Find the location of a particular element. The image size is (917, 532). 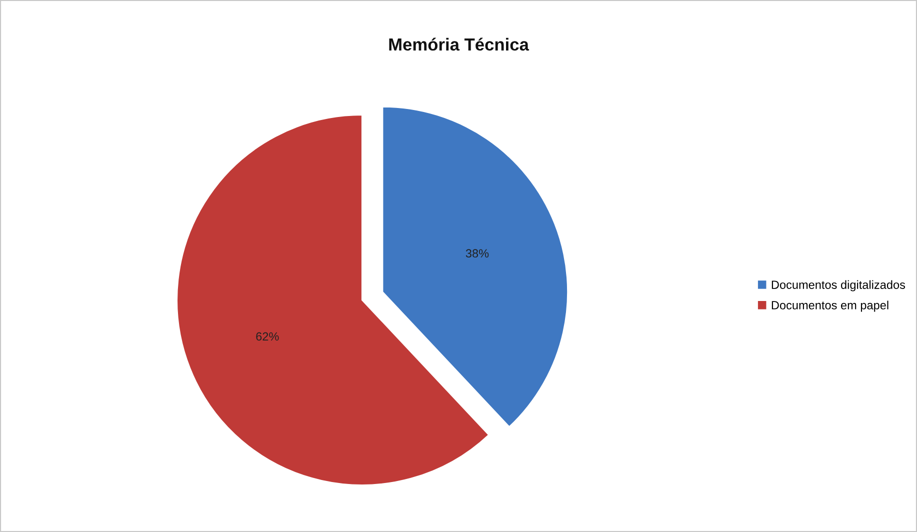

legend-label: Documentos digitalizados is located at coordinates (839, 286).